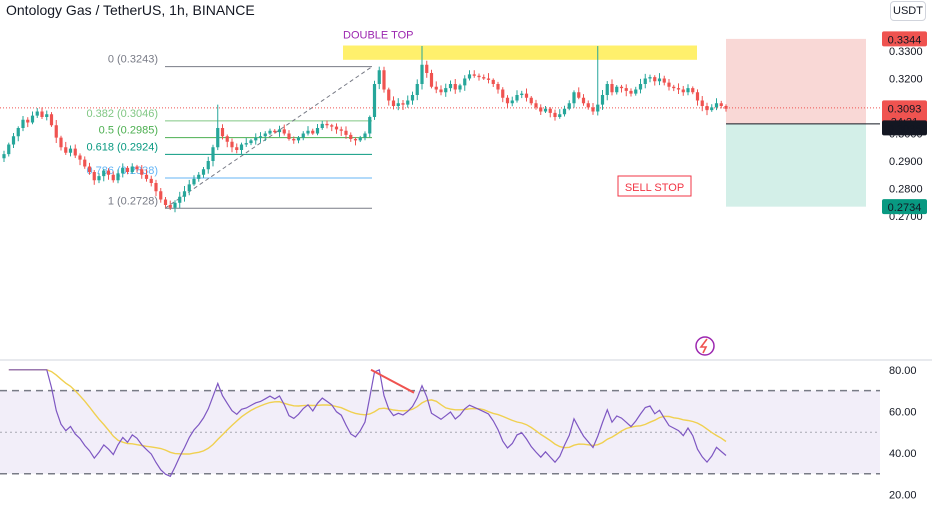  Describe the element at coordinates (903, 454) in the screenshot. I see `rsi-tick-label: 40.00` at that location.